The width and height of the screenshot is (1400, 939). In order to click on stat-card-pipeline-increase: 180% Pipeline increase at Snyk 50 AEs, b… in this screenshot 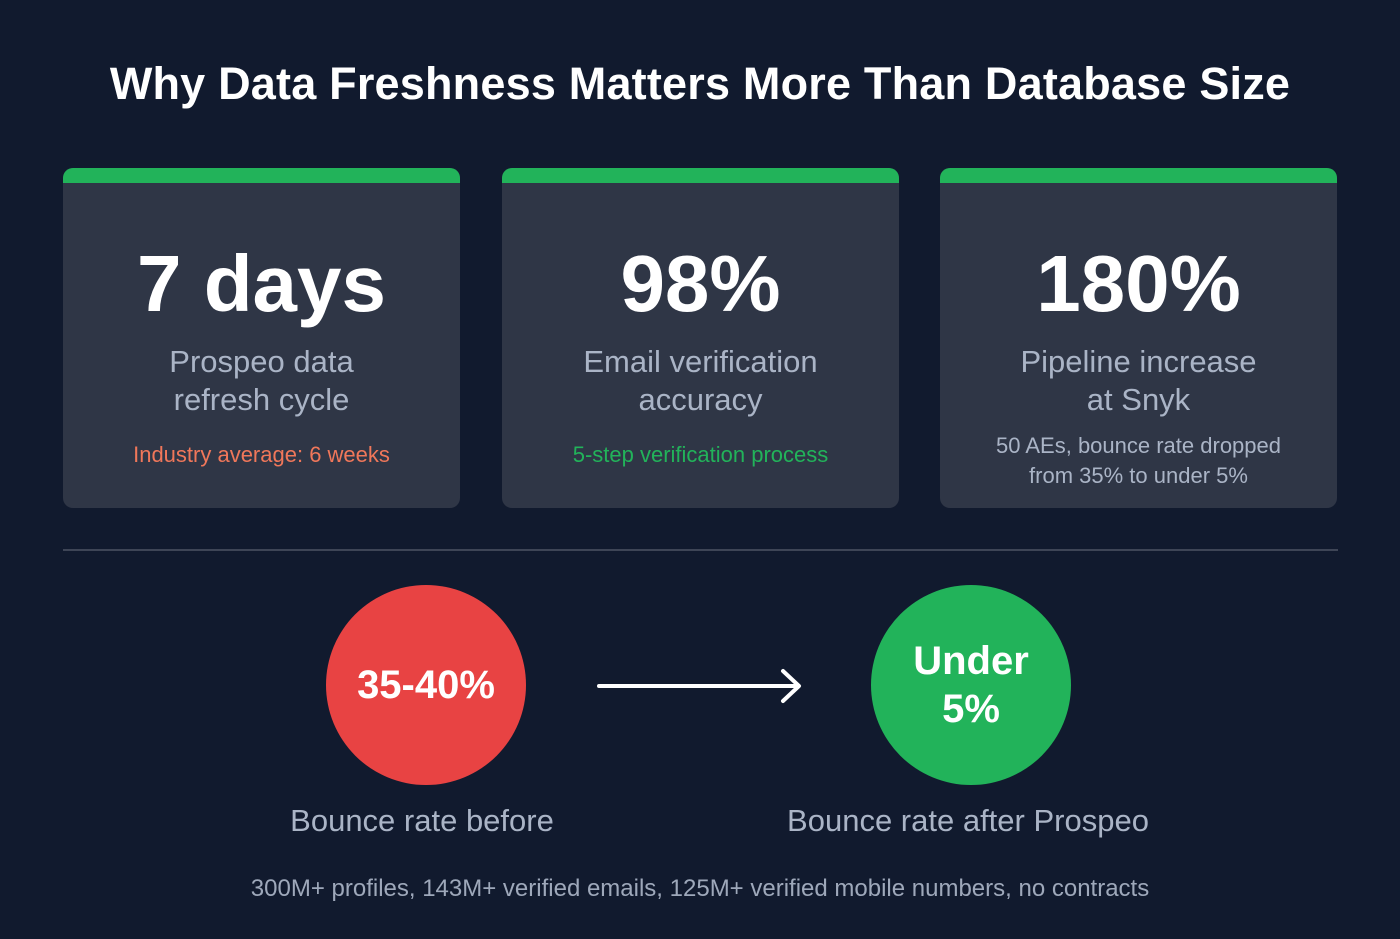, I will do `click(1138, 338)`.